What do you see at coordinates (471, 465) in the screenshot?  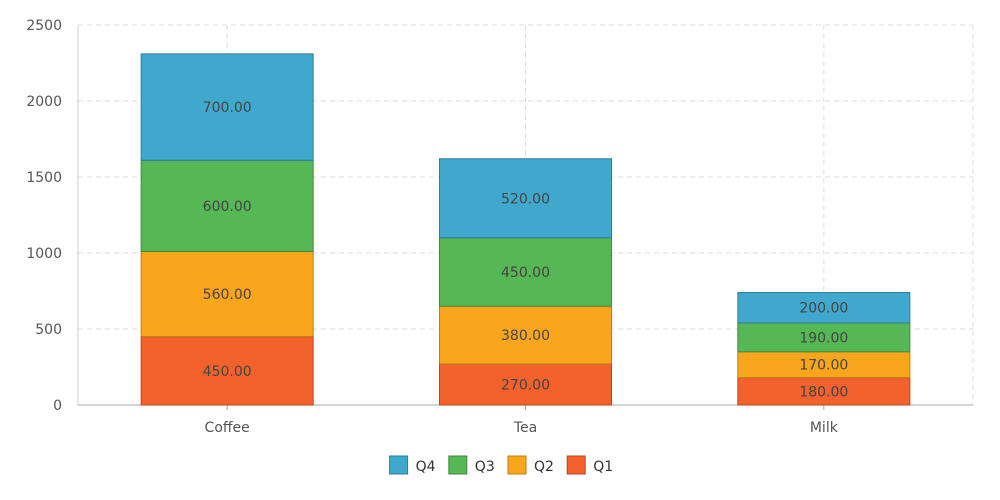 I see `legend-item: Q3` at bounding box center [471, 465].